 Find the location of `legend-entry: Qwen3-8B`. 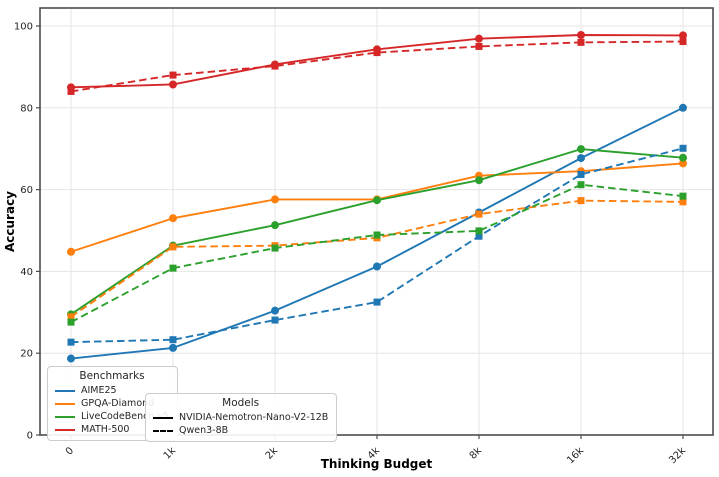

legend-entry: Qwen3-8B is located at coordinates (240, 430).